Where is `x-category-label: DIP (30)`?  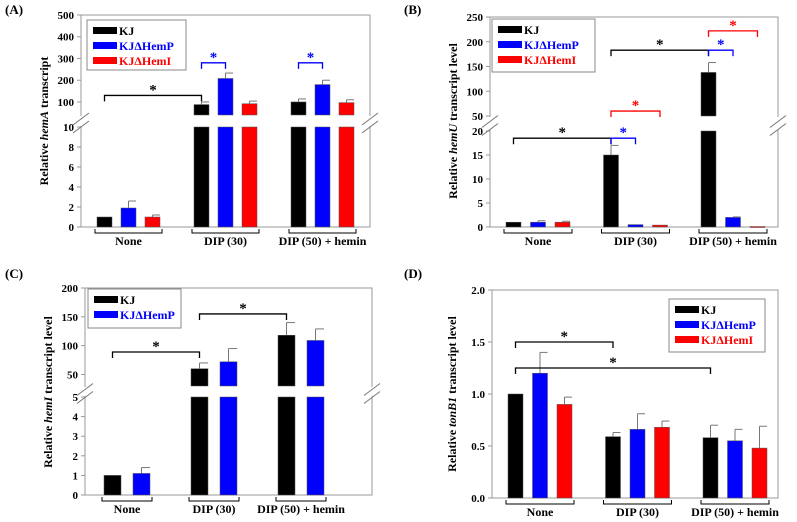 x-category-label: DIP (30) is located at coordinates (635, 241).